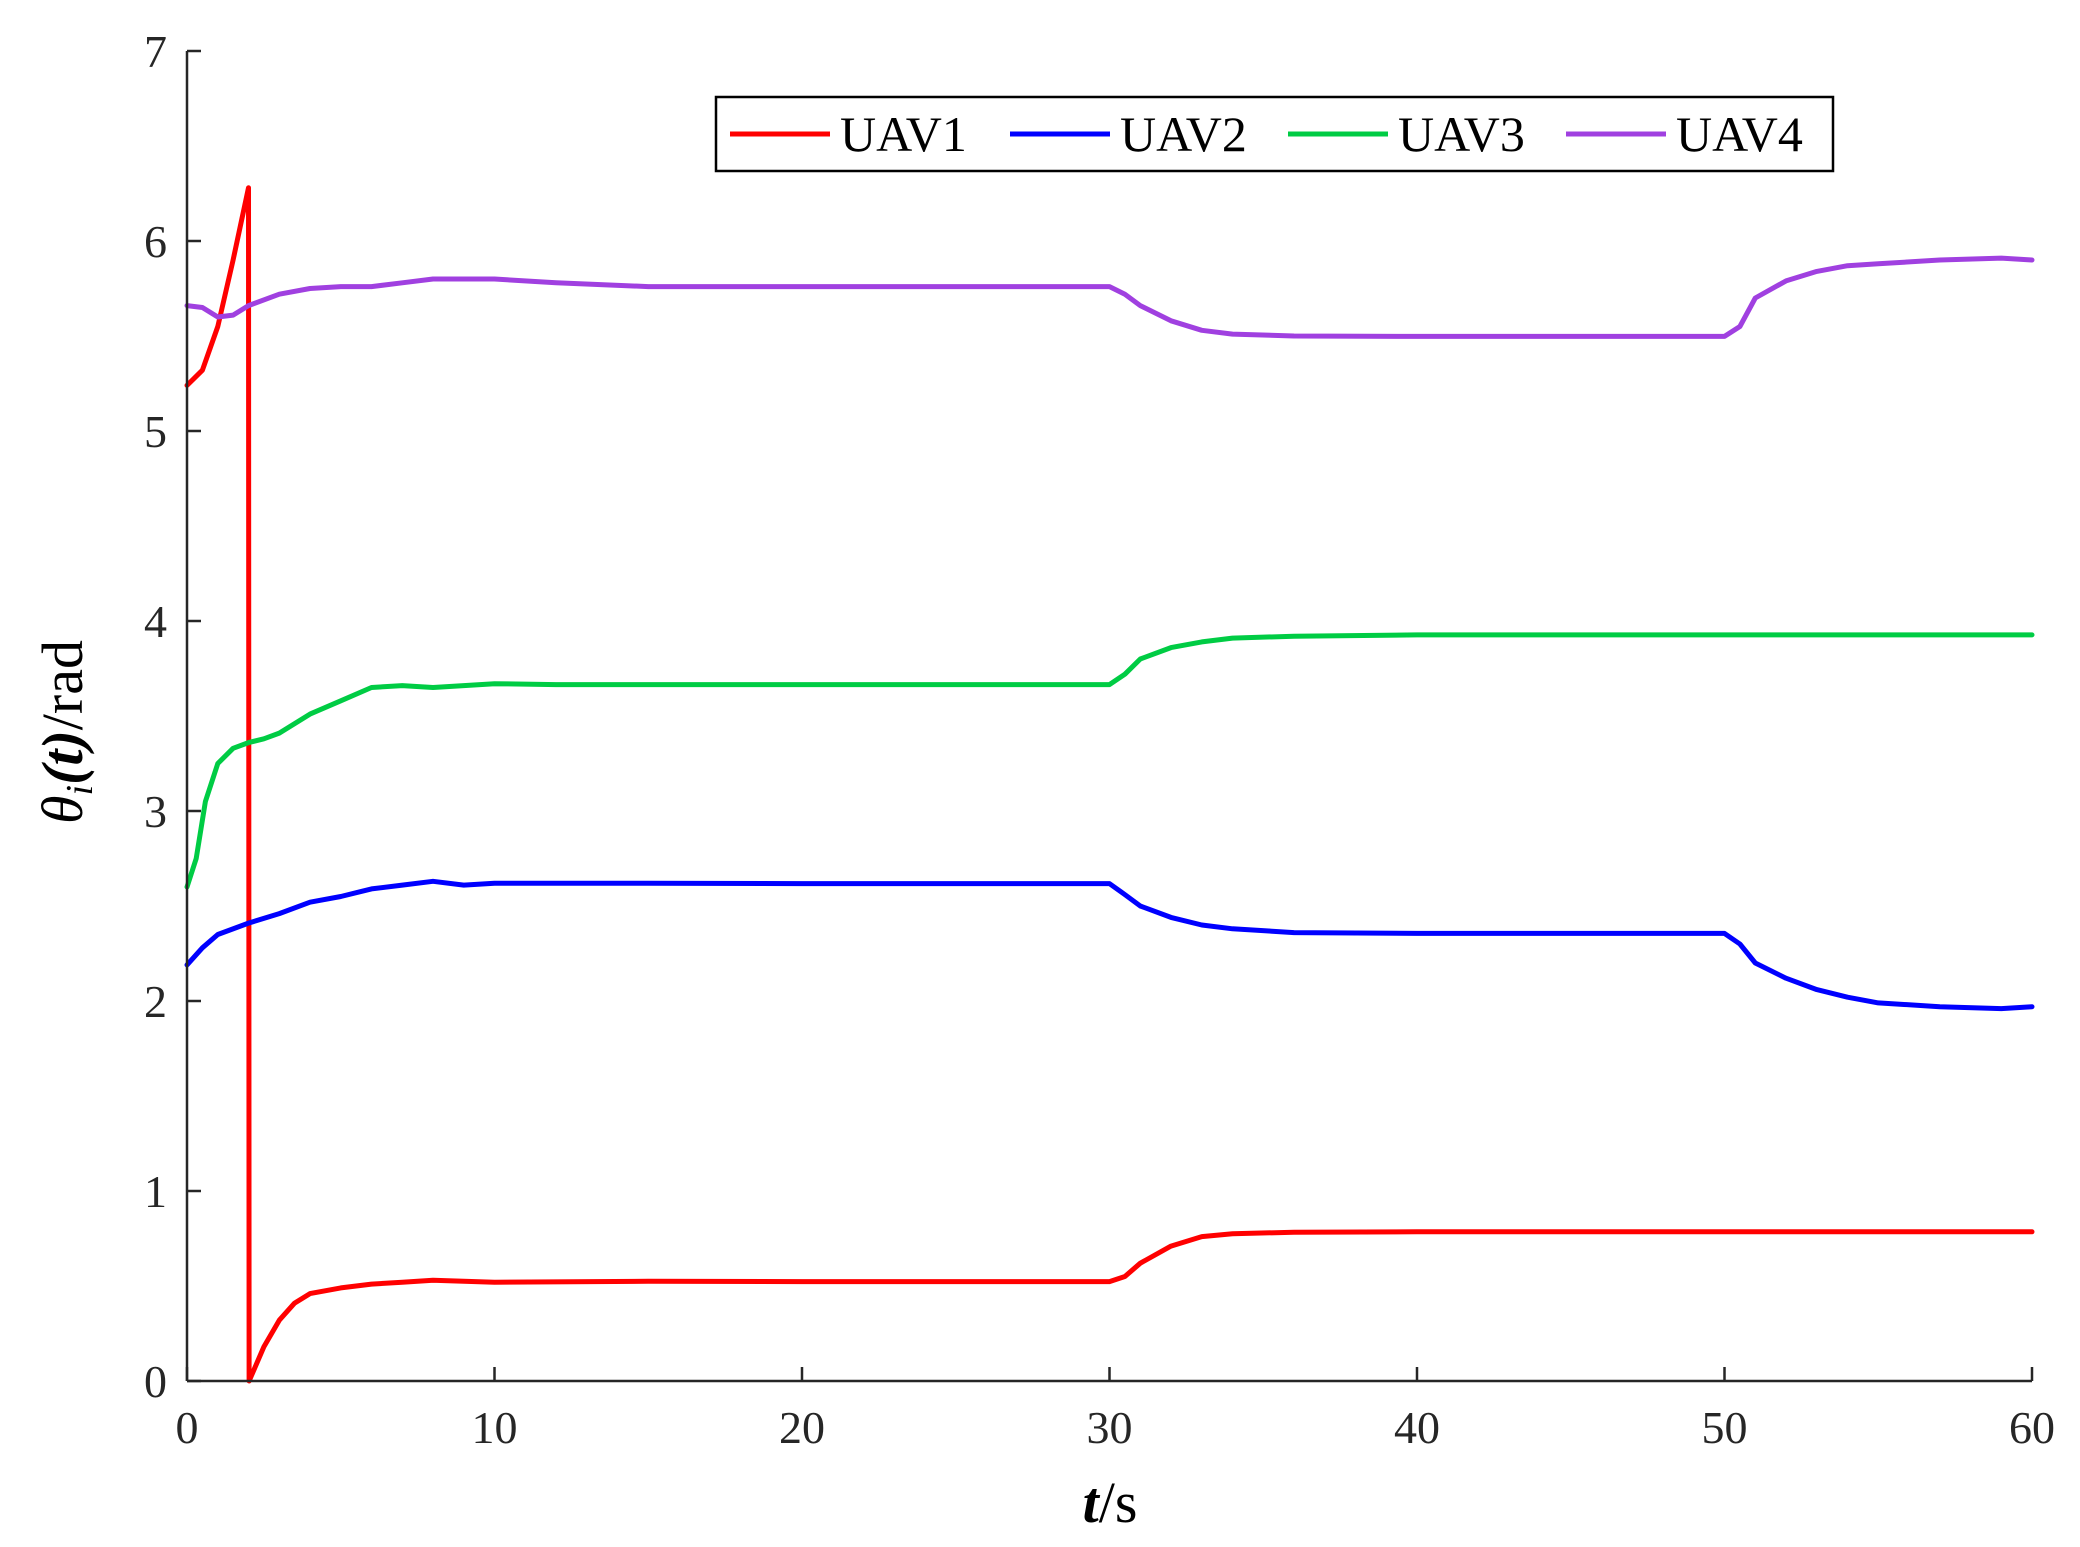 The width and height of the screenshot is (2080, 1547). Describe the element at coordinates (155, 51) in the screenshot. I see `y-tick-label: 7` at that location.